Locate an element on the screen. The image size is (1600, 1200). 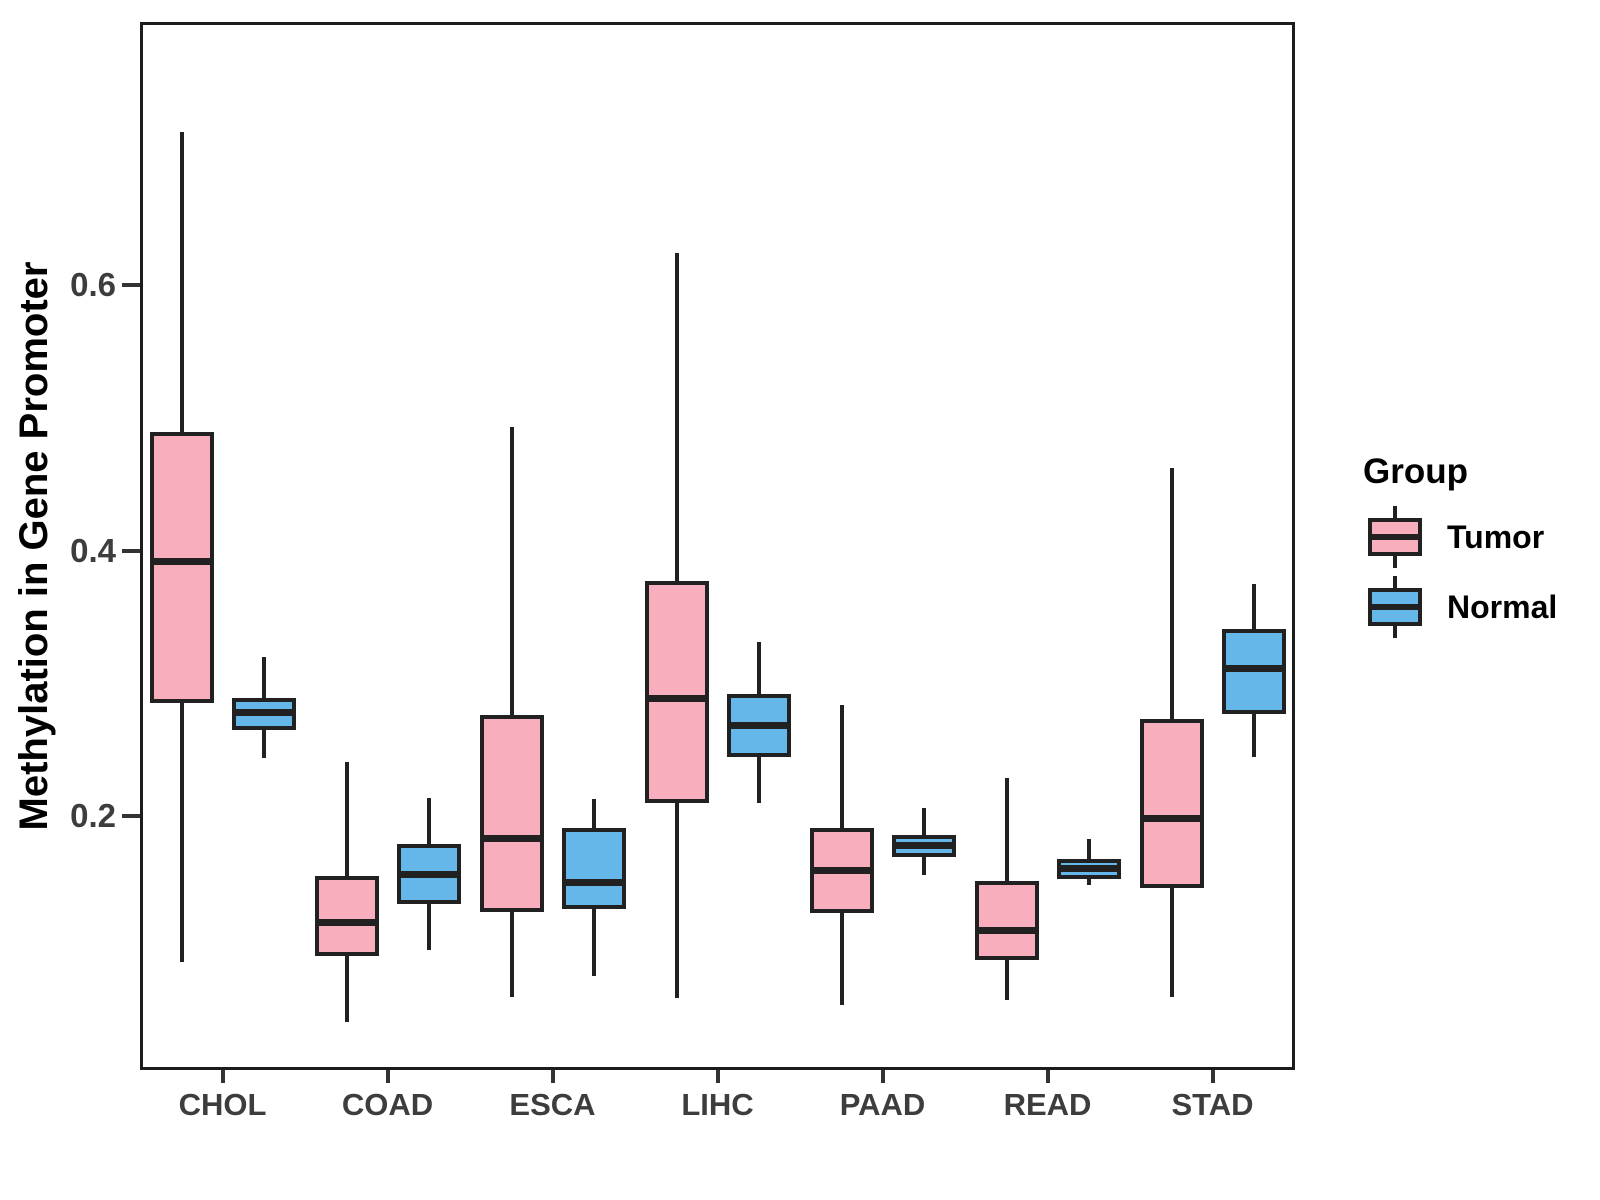
median-COAD-tumor is located at coordinates (346, 923).